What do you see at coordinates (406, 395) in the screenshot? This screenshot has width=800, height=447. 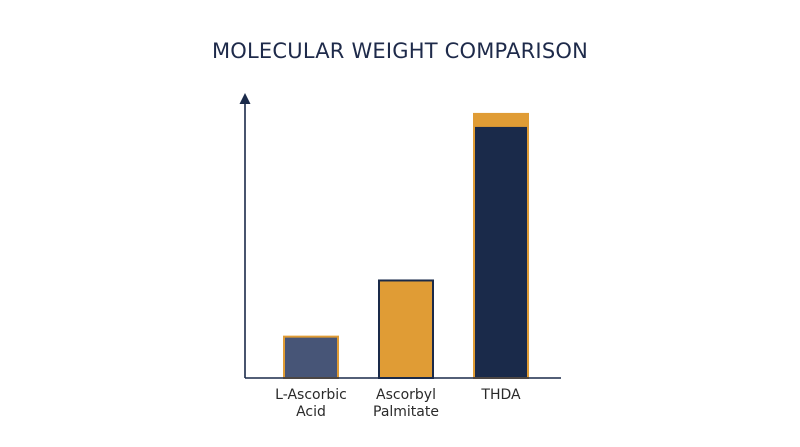 I see `x-tick-label-line: Ascorbyl` at bounding box center [406, 395].